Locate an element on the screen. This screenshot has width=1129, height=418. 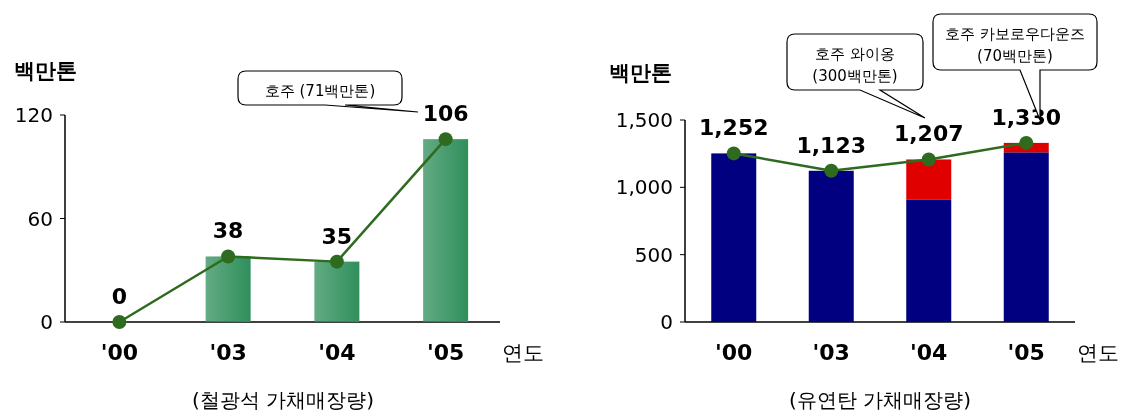
y-tick-label: 1,500 is located at coordinates (644, 120).